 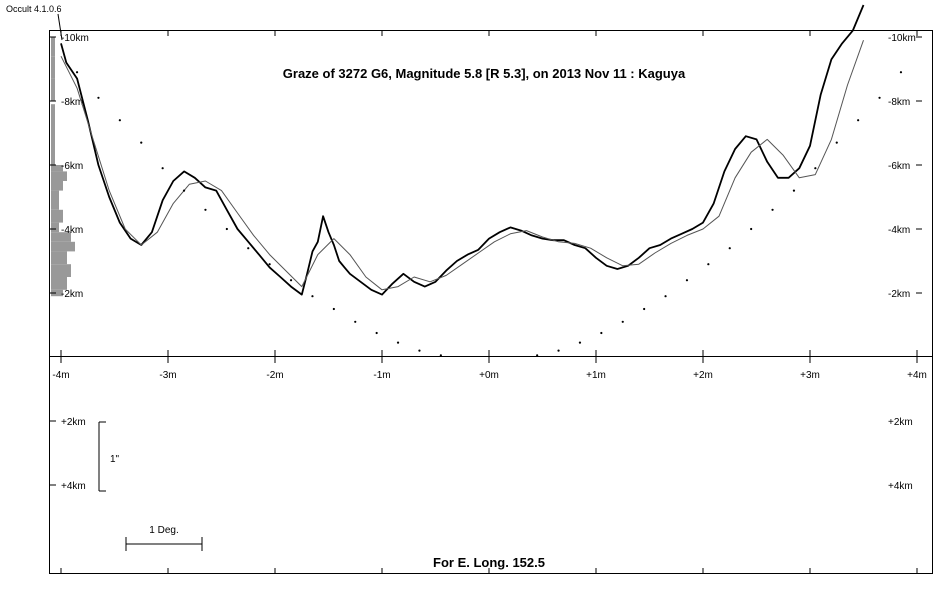 I want to click on arcsec-scale-bar: 1", so click(x=109, y=456).